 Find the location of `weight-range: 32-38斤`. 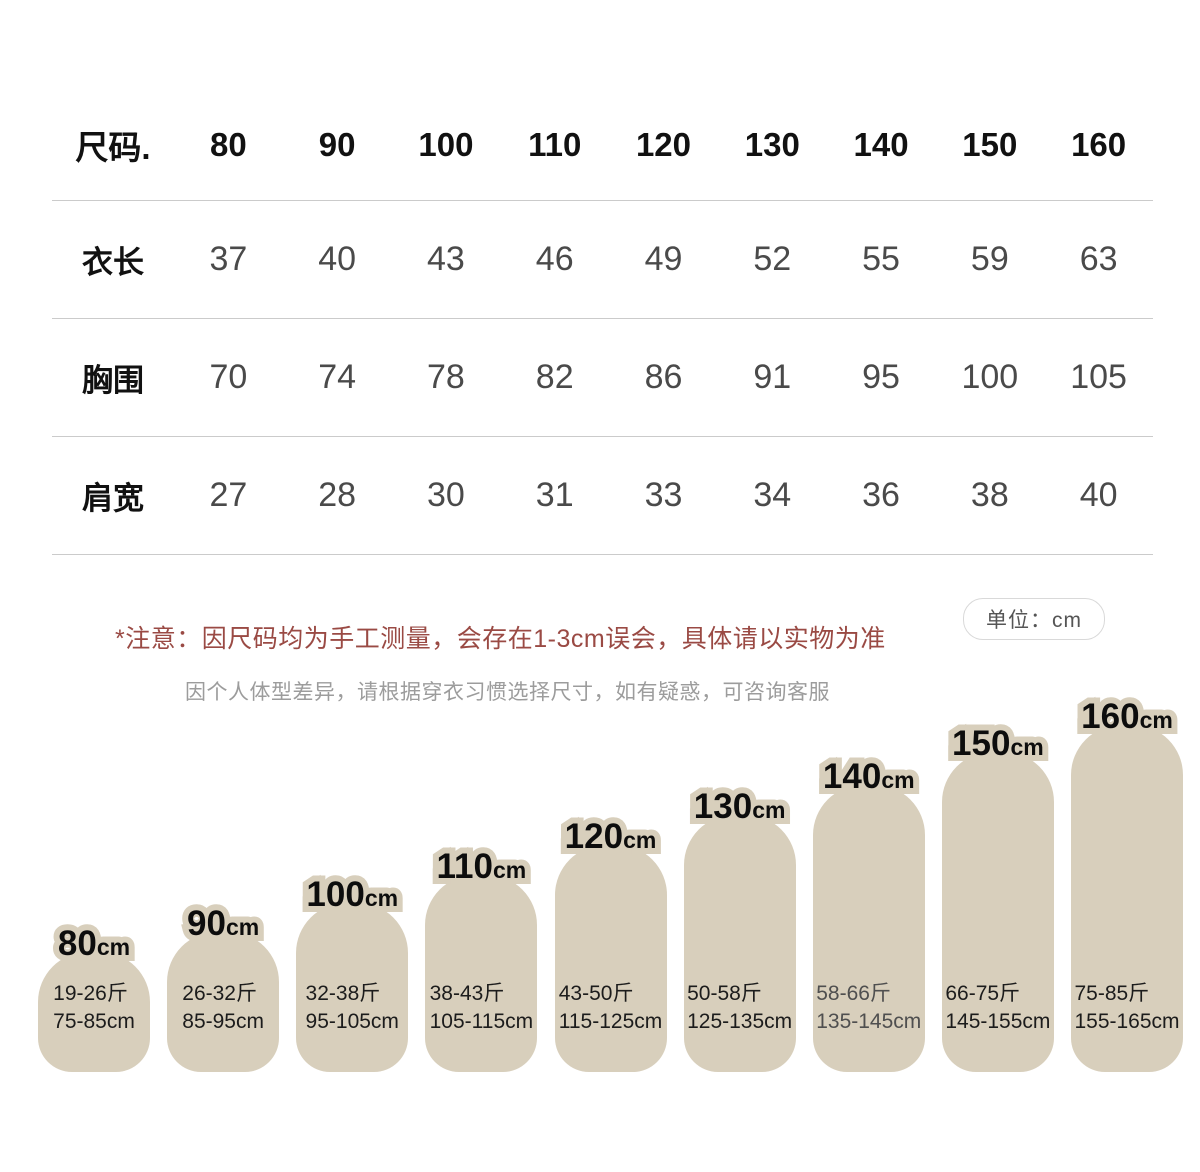

weight-range: 32-38斤 is located at coordinates (343, 993).